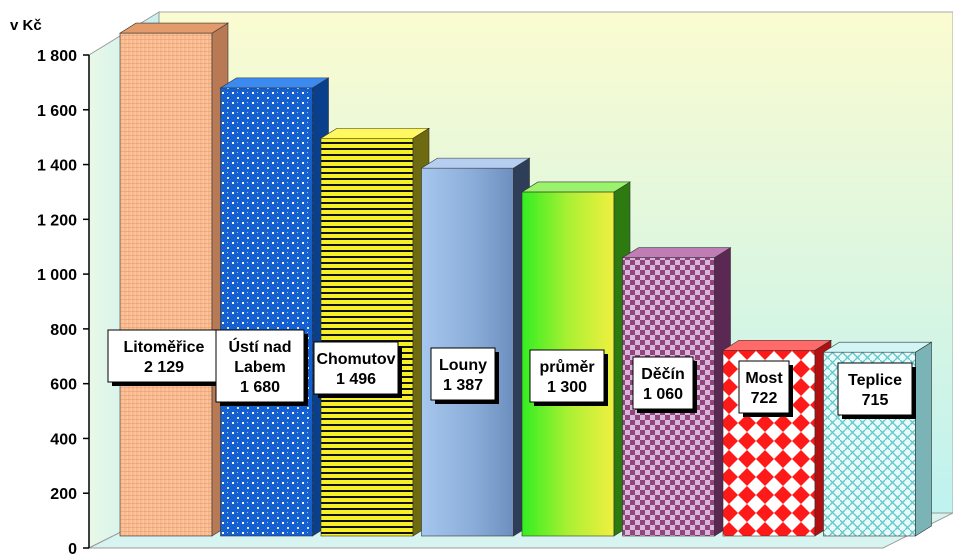 The height and width of the screenshot is (554, 953). I want to click on bar-side, so click(923, 439).